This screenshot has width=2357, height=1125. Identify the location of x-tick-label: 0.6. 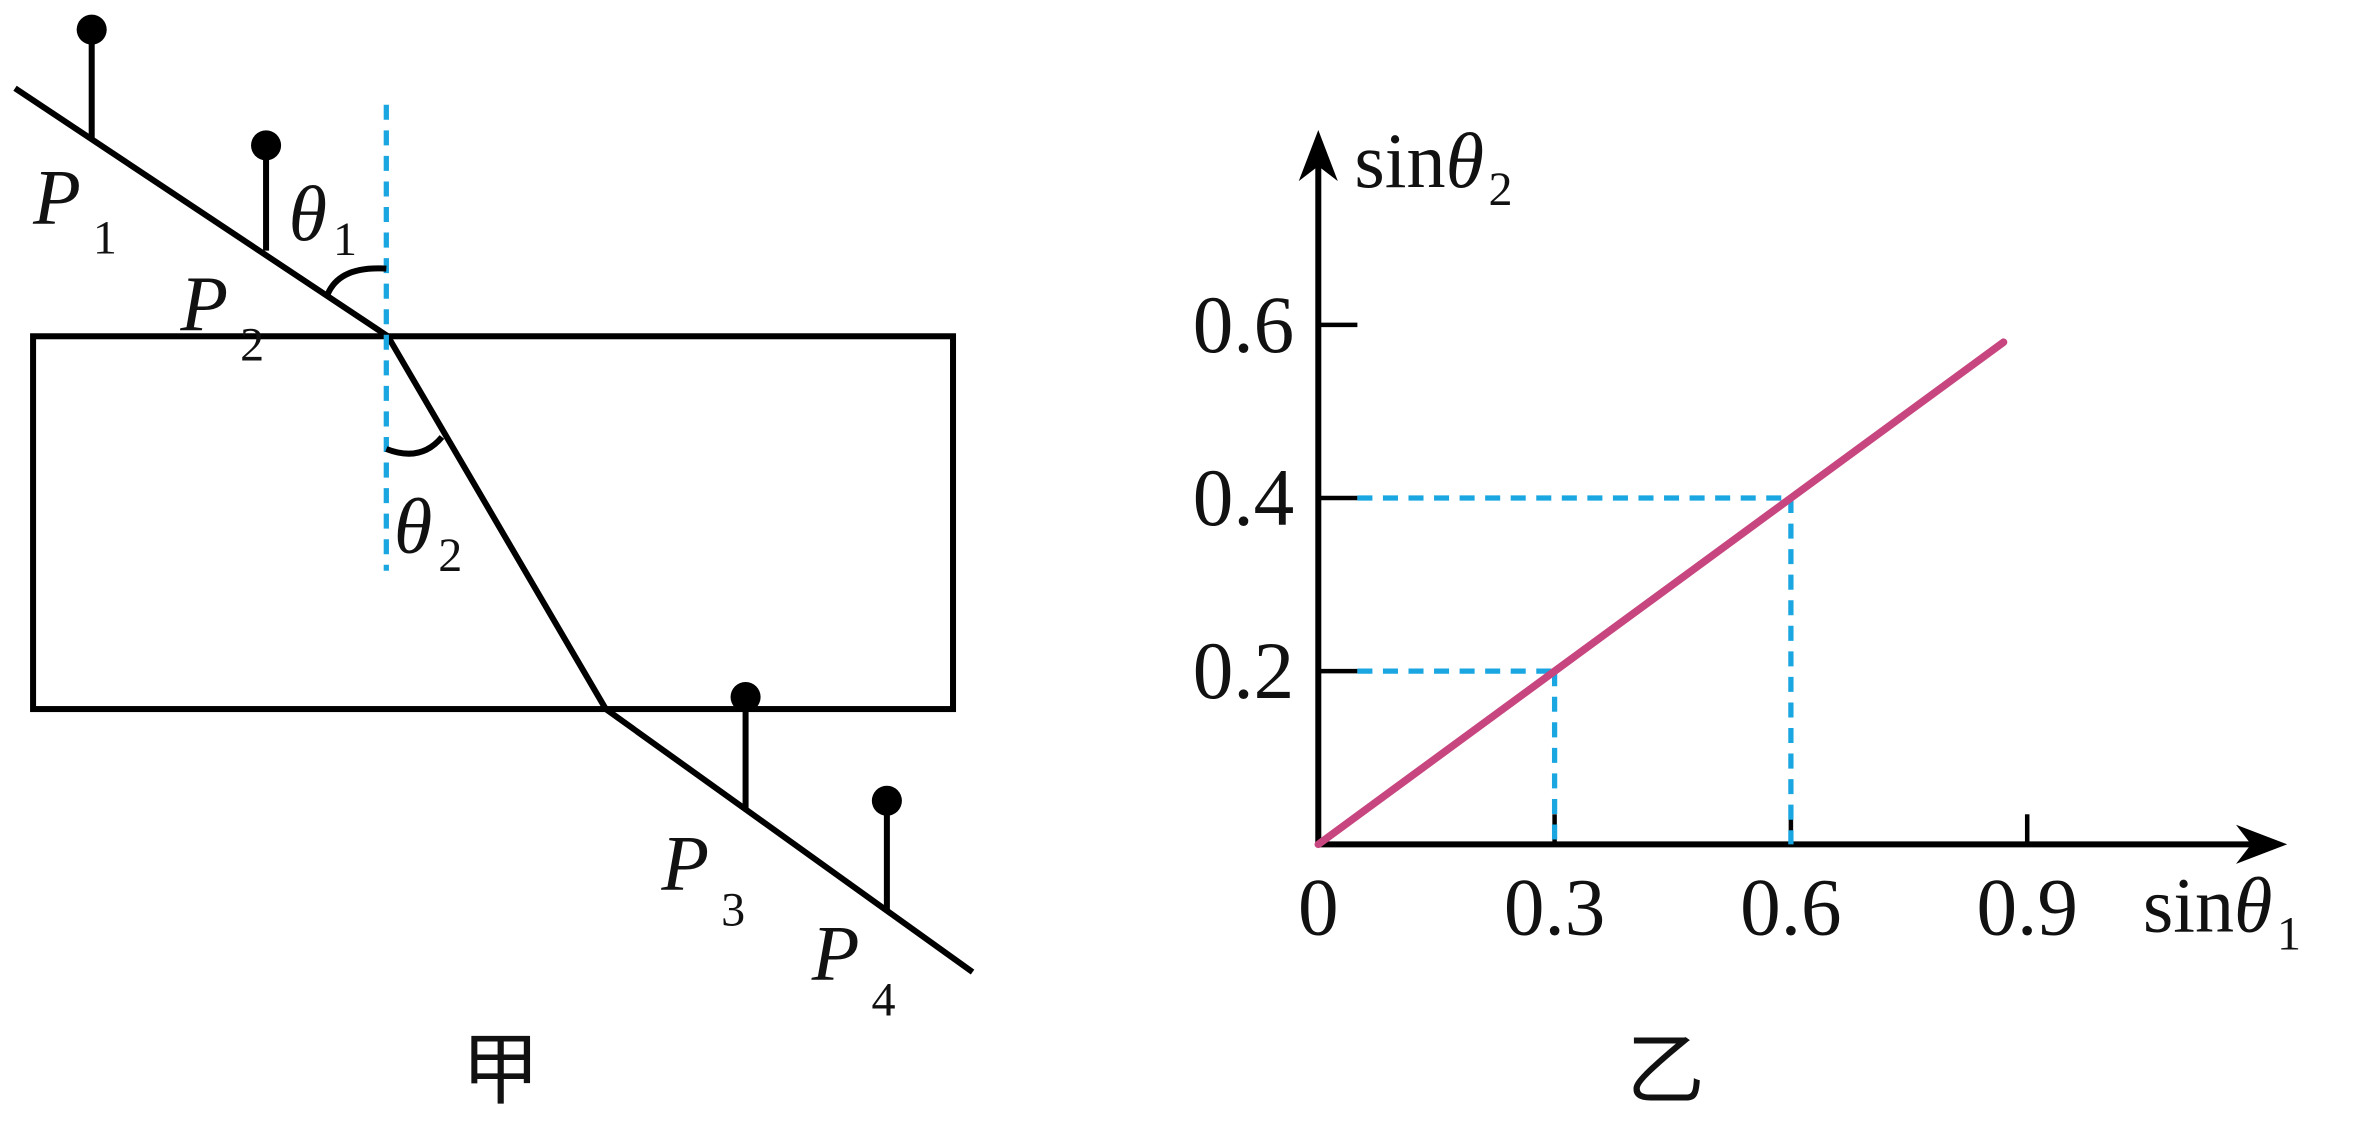
(1790, 908).